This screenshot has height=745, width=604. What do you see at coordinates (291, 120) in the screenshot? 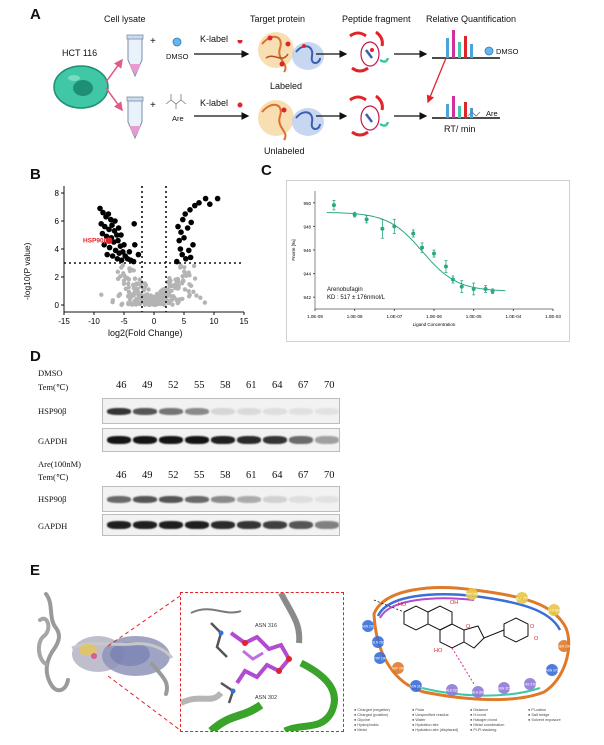
I see `protein-unlabeled-icon` at bounding box center [291, 120].